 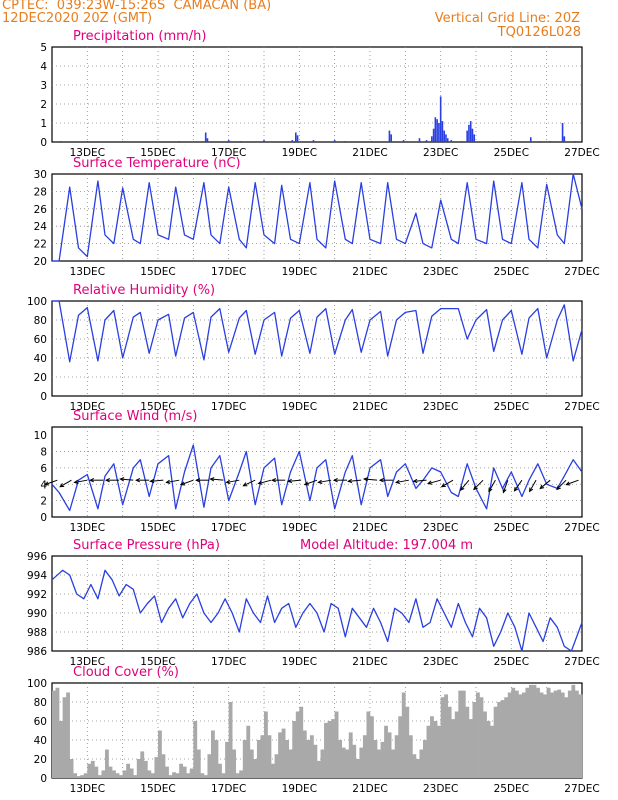 I want to click on y-tick-label: 60, so click(x=40, y=722).